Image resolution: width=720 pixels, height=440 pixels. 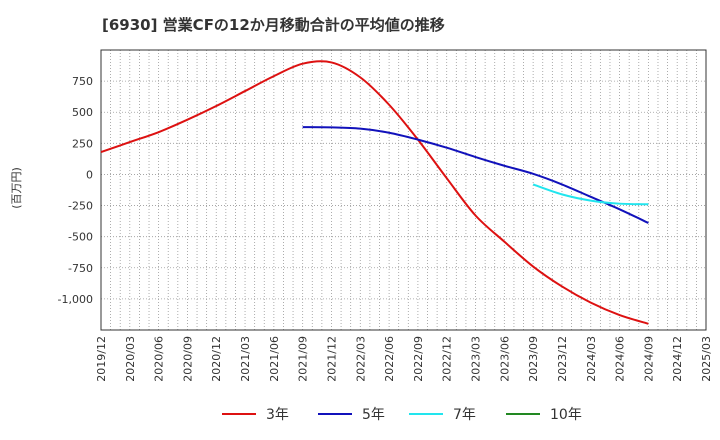 I want to click on x-tick-label: 2020/12, so click(x=216, y=359).